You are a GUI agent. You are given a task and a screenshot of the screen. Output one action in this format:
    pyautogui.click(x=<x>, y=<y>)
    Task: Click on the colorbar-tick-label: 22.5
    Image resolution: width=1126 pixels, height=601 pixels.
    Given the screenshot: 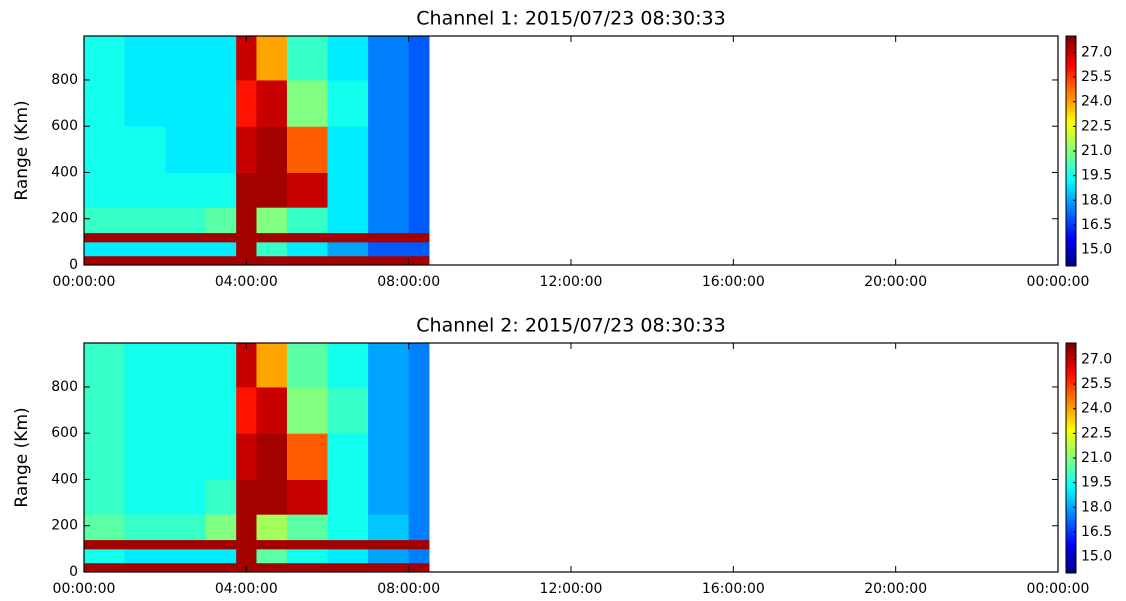 What is the action you would take?
    pyautogui.click(x=1096, y=433)
    